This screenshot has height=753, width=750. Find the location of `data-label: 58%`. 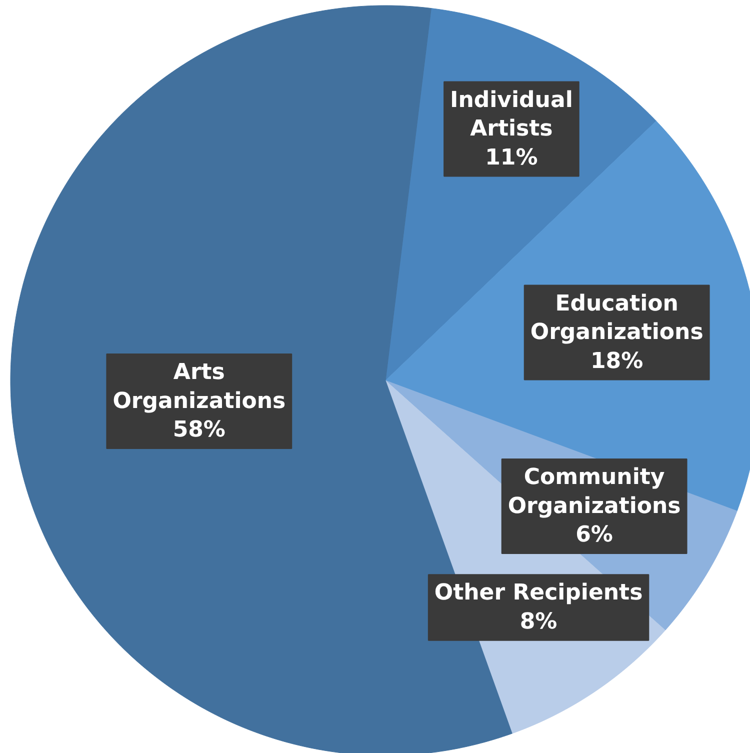

data-label: 58% is located at coordinates (199, 430).